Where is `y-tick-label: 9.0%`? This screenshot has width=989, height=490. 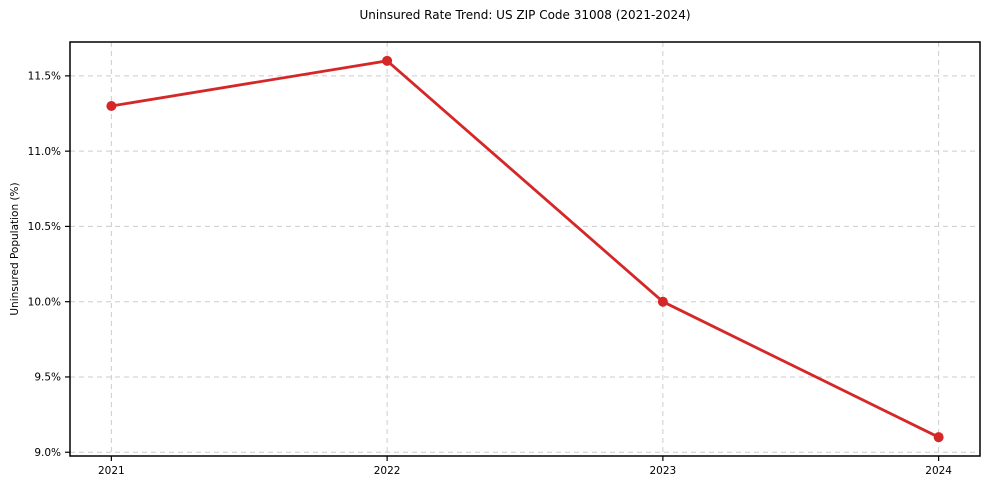 y-tick-label: 9.0% is located at coordinates (47, 453).